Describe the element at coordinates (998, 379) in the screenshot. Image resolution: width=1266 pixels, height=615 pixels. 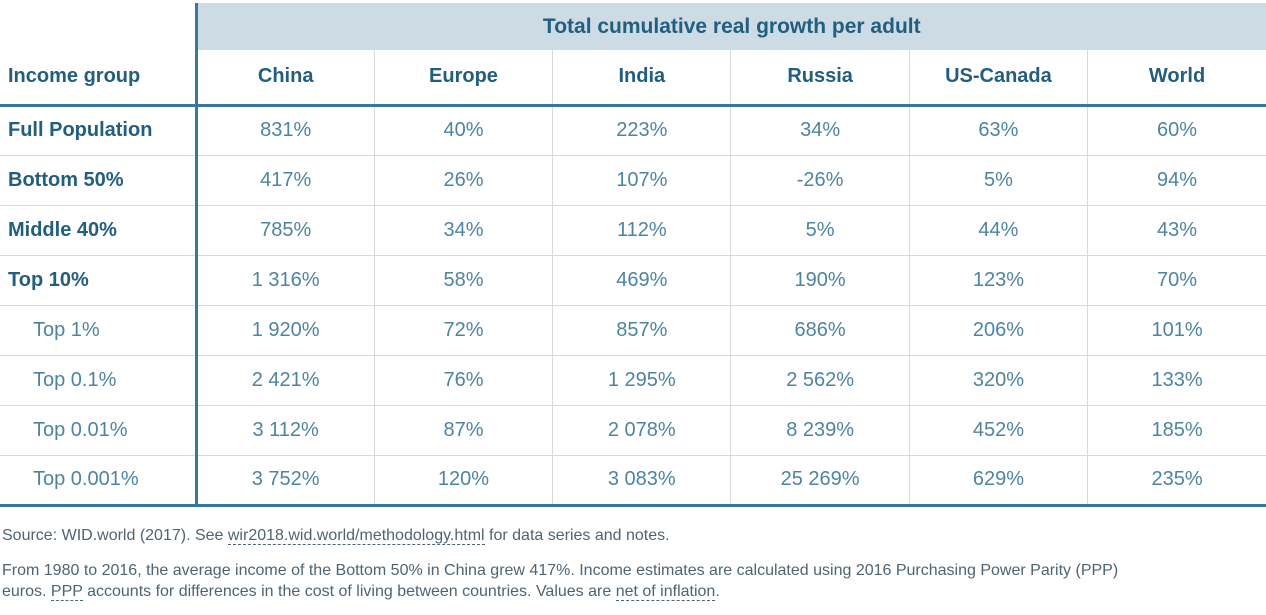
I see `value-cell: 320%` at that location.